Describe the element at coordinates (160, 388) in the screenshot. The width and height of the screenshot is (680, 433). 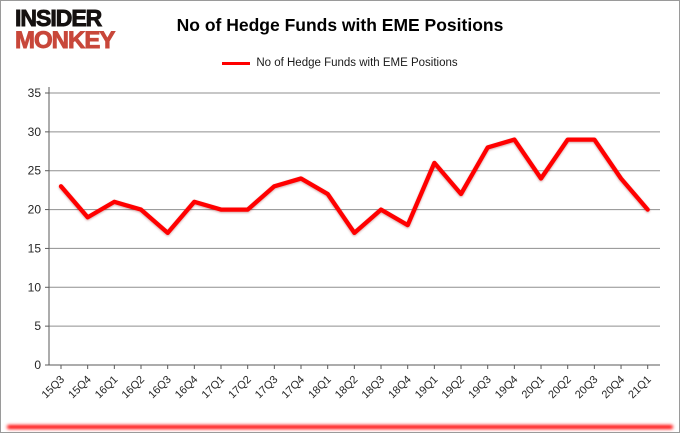
I see `x-axis-label: 16Q3` at that location.